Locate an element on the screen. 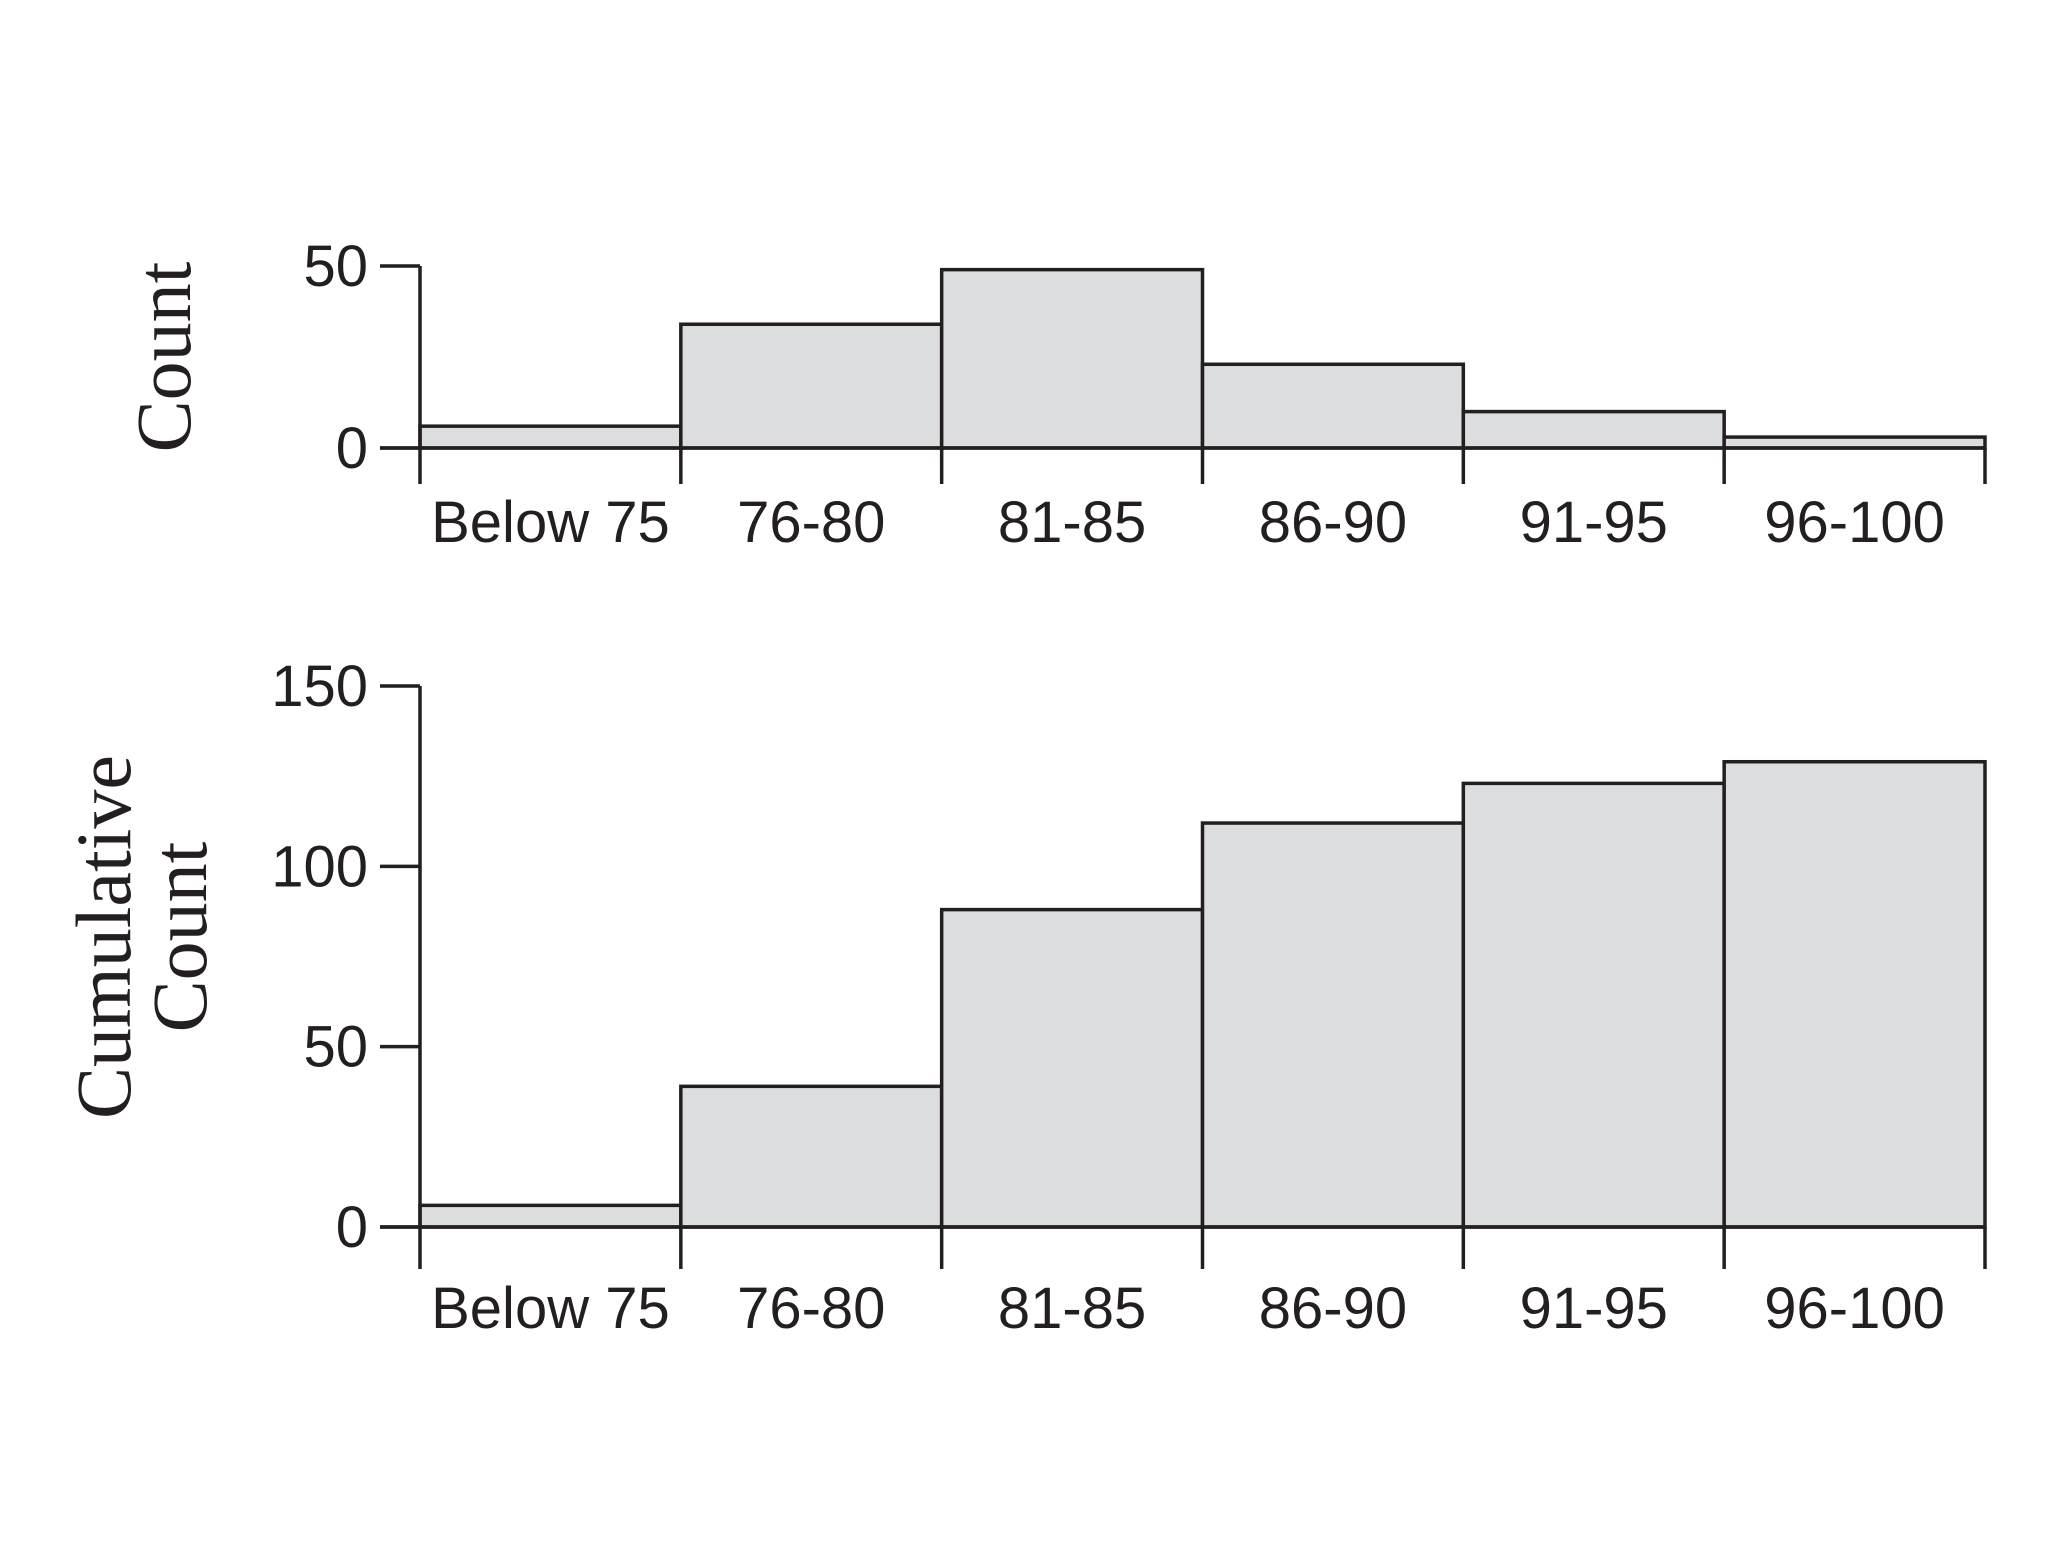 This screenshot has width=2048, height=1541. y-tick-label-100: 100 is located at coordinates (319, 866).